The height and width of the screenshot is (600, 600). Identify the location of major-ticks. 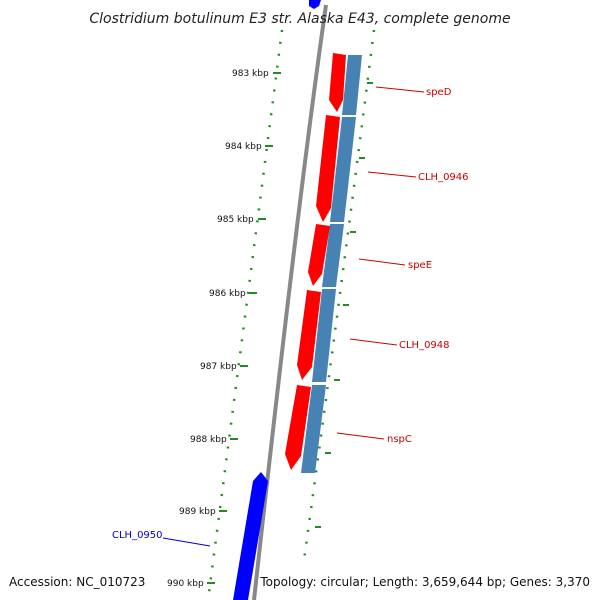
(244, 328).